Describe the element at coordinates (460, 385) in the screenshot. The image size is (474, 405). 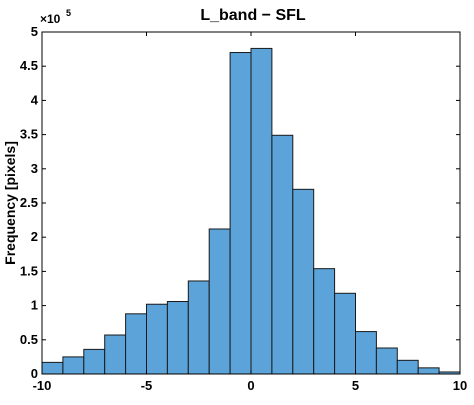
I see `x-tick-label: 10` at that location.